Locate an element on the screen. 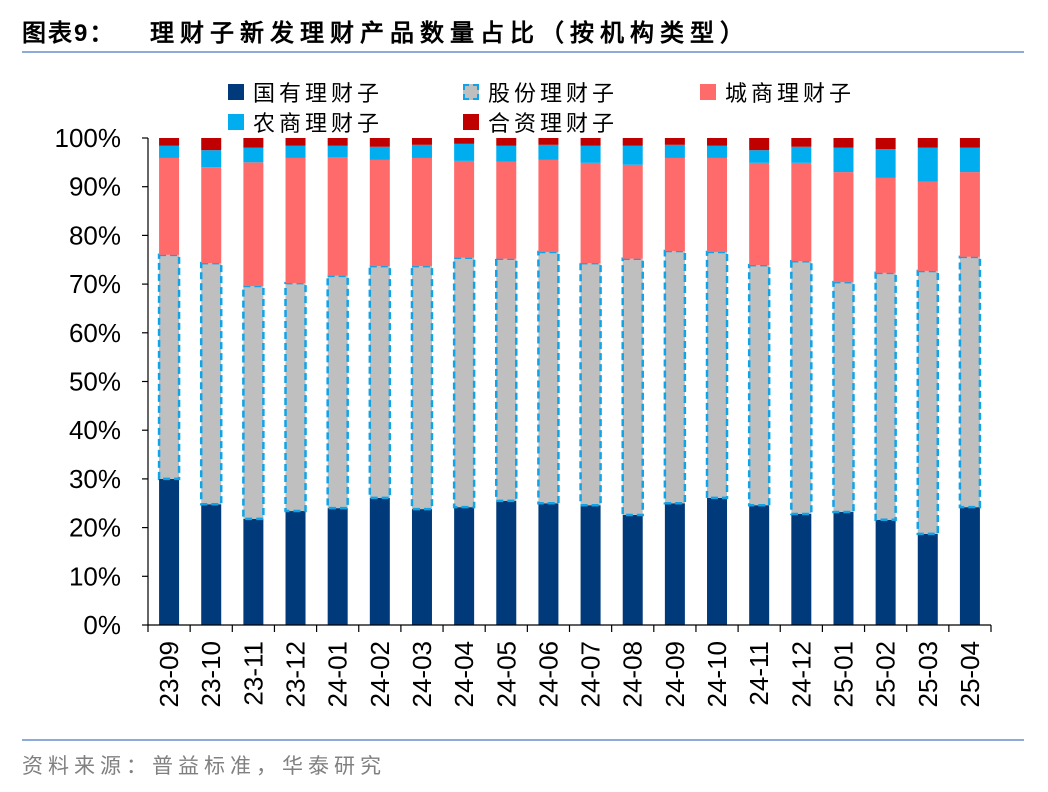  x-tick-label: 24-08 is located at coordinates (633, 674).